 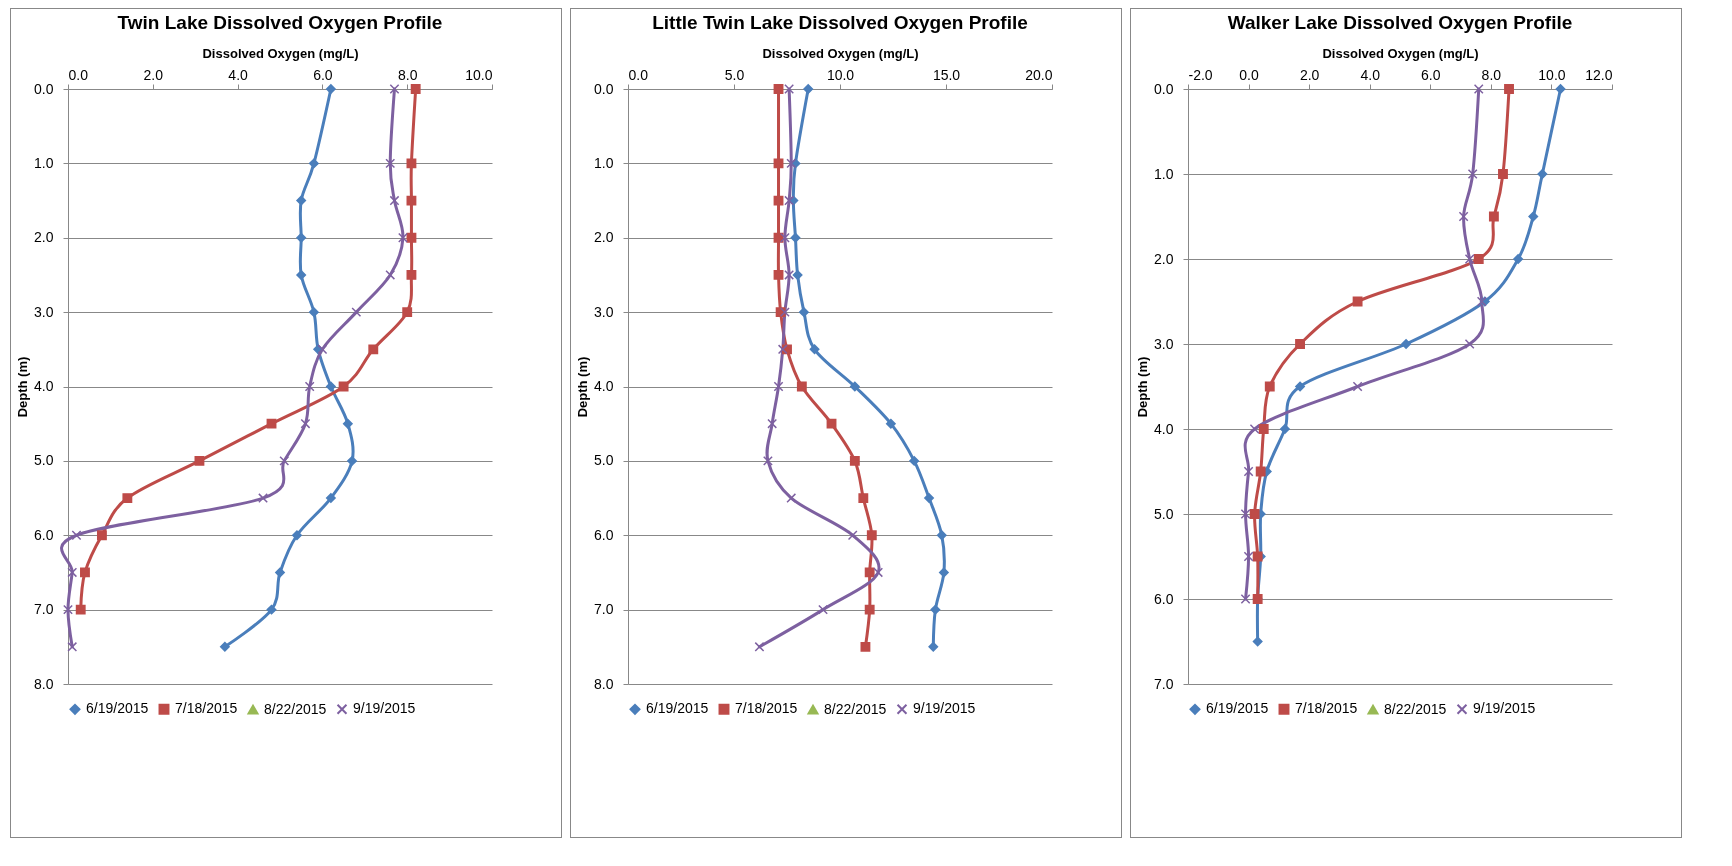 I want to click on chart-title: Little Twin Lake Dissolved Oxygen Profile, so click(x=840, y=22).